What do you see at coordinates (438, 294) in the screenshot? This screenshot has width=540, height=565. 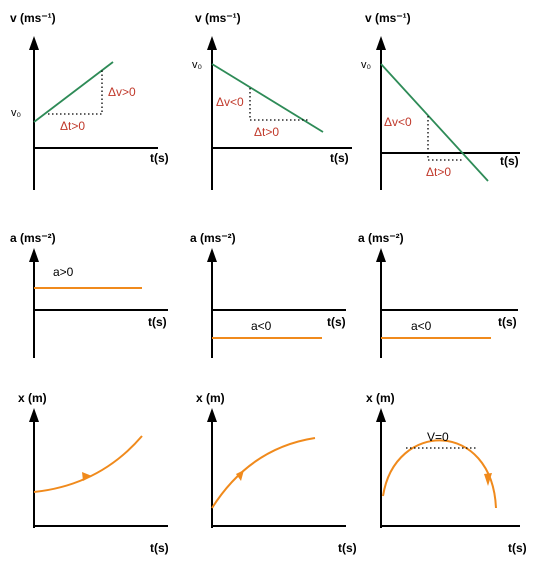 I see `acceleration-graph-3: a (ms⁻²) t(s) a<0` at bounding box center [438, 294].